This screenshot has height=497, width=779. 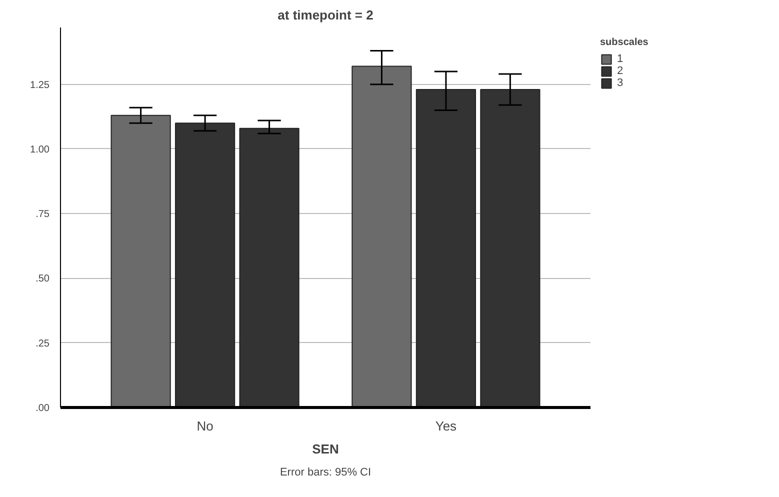 I want to click on legend-title: subscales, so click(x=624, y=42).